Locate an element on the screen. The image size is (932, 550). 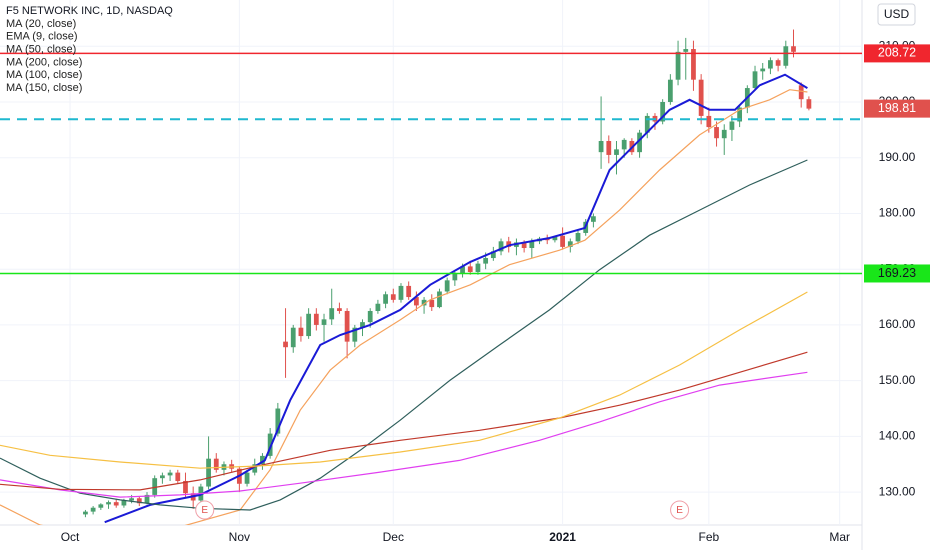
x-tick-label: Dec is located at coordinates (393, 537).